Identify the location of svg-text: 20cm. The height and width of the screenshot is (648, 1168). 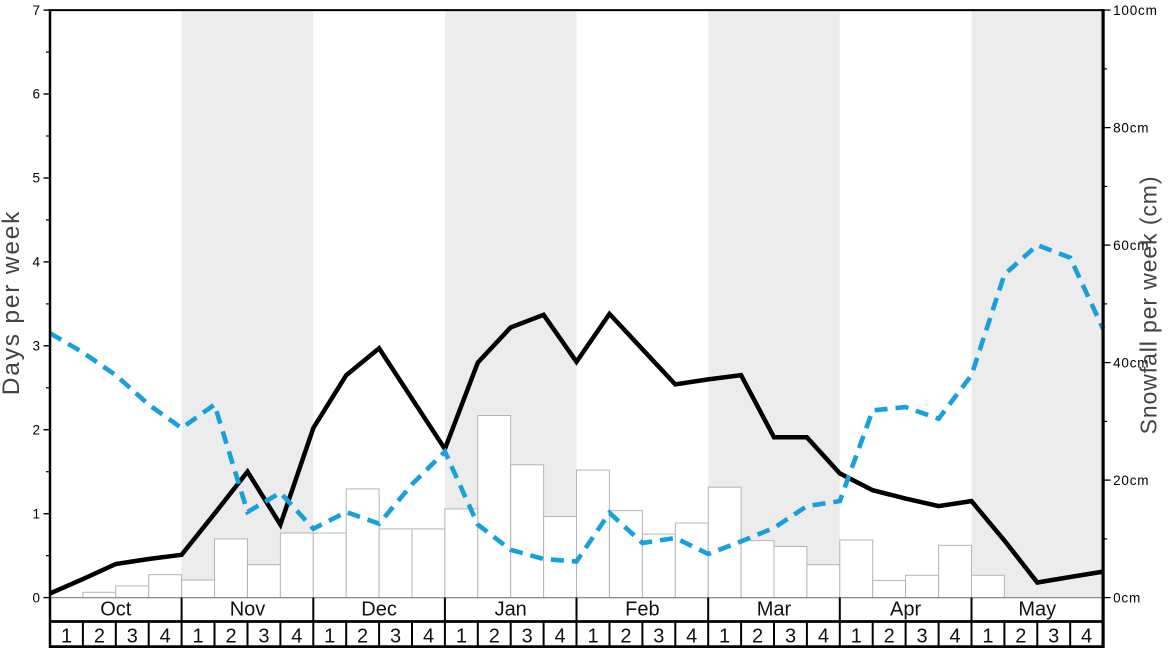
(1131, 480).